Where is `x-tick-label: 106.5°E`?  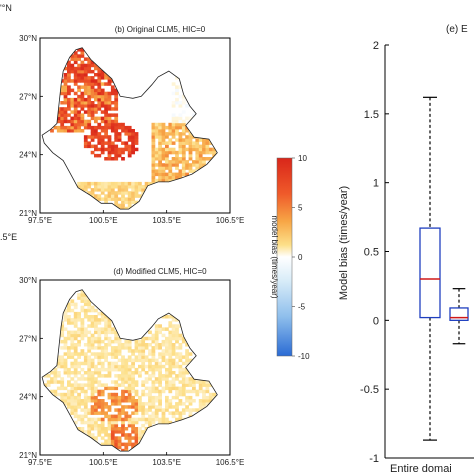 x-tick-label: 106.5°E is located at coordinates (230, 462).